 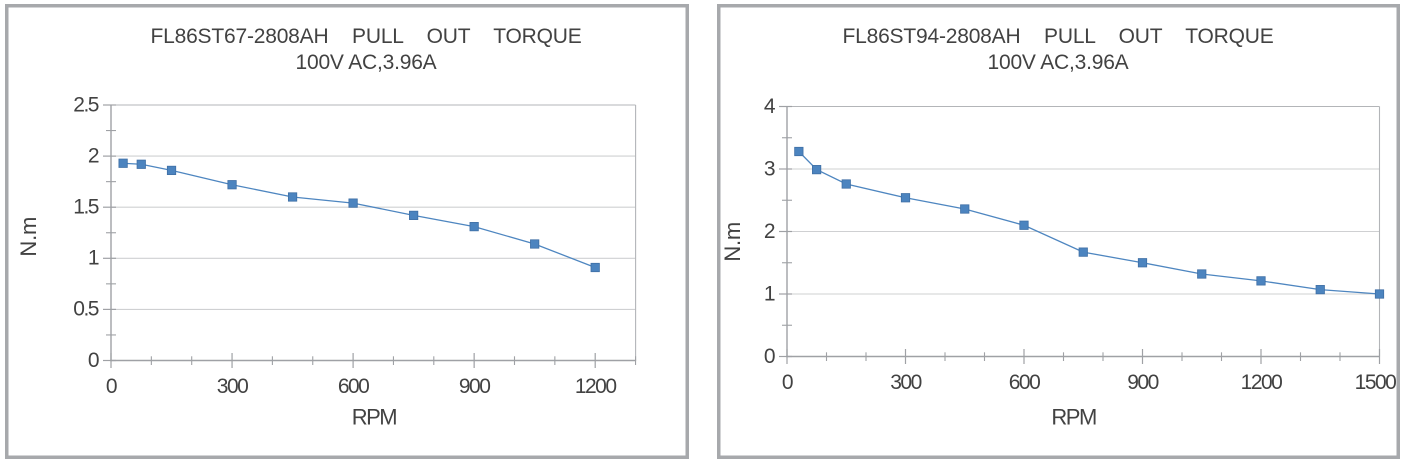 What do you see at coordinates (770, 106) in the screenshot?
I see `svg-text: 4` at bounding box center [770, 106].